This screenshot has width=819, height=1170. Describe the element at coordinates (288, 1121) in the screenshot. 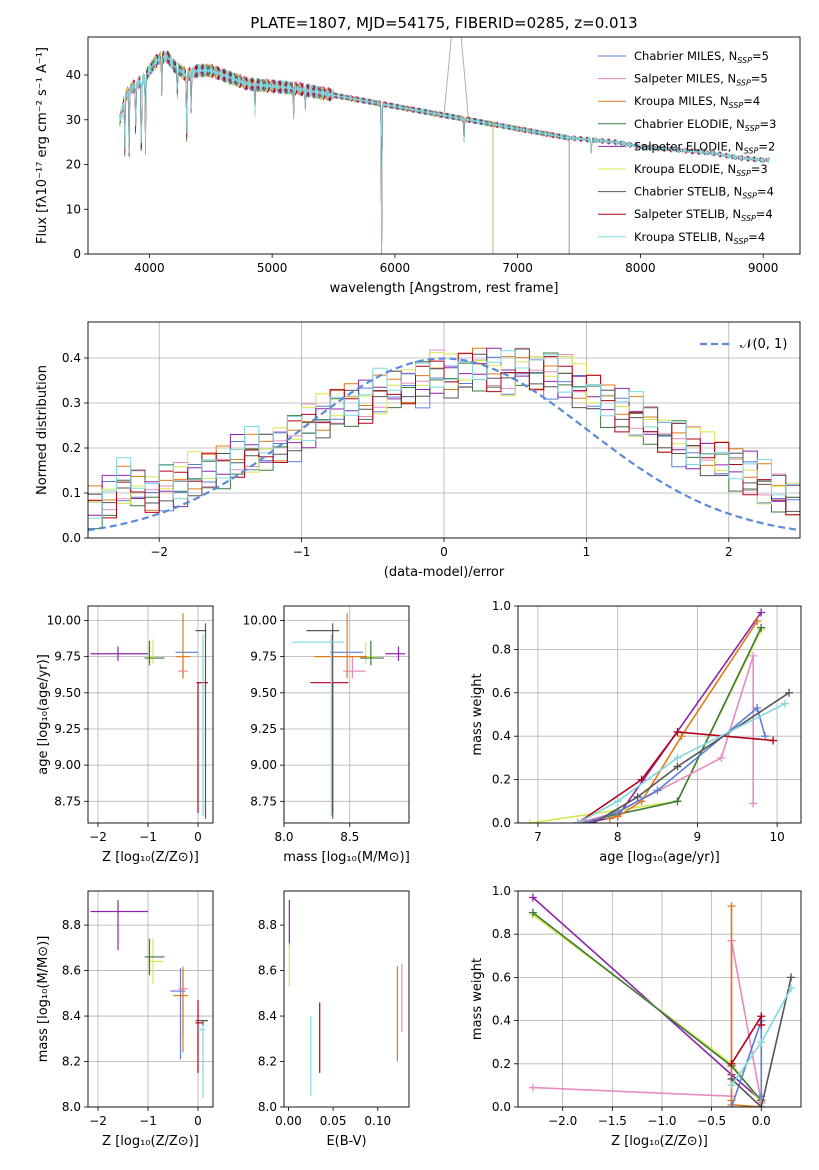

I see `x-tick-label: 0.00` at that location.